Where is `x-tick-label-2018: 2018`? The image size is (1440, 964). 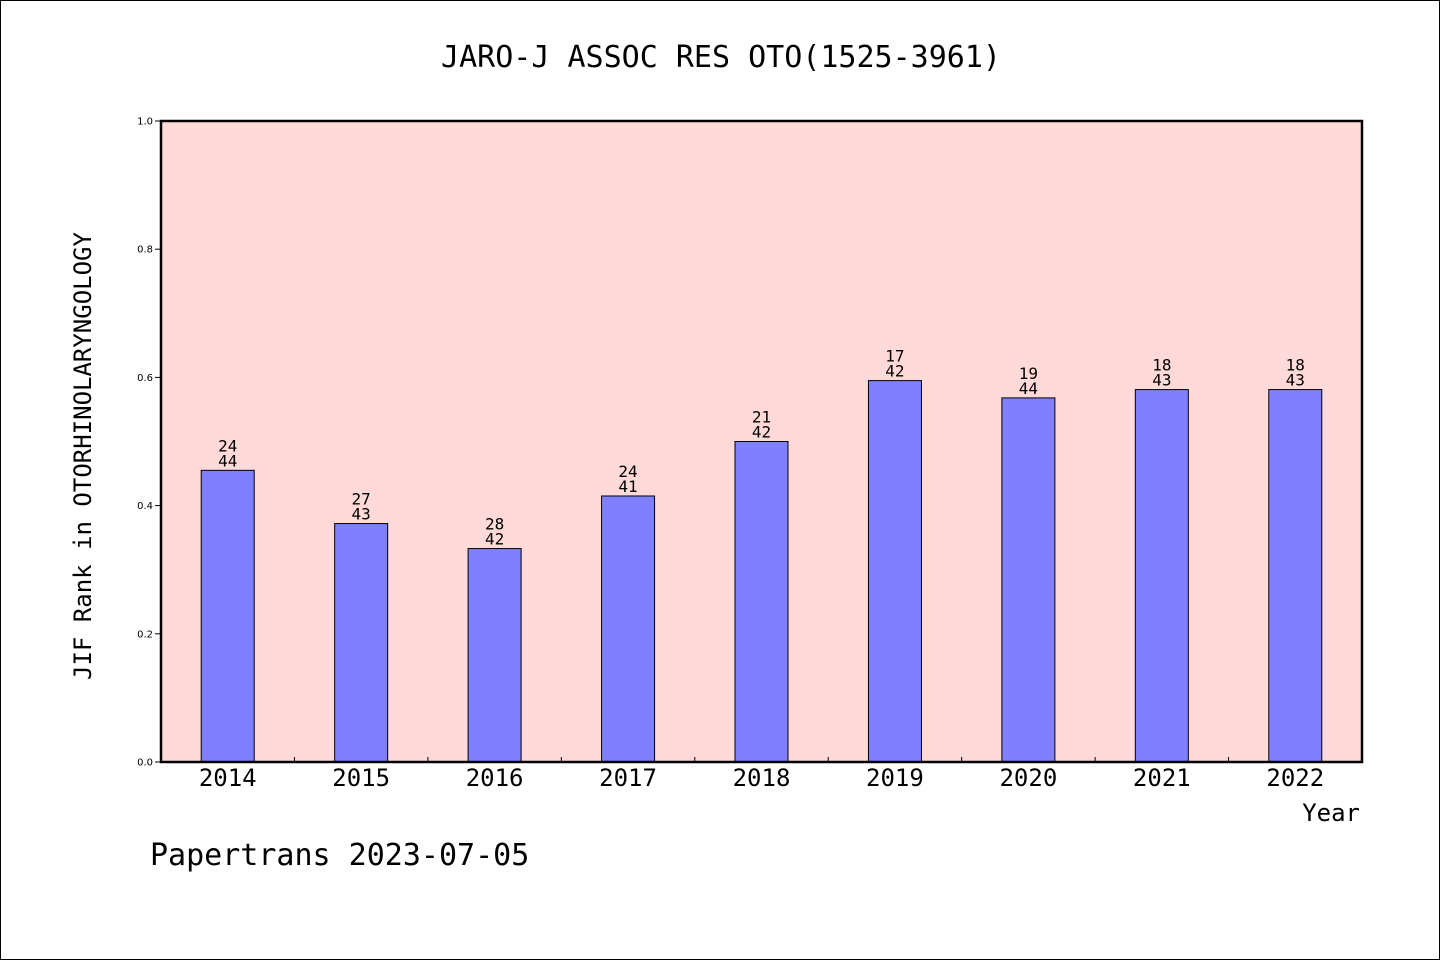
x-tick-label-2018: 2018 is located at coordinates (762, 778).